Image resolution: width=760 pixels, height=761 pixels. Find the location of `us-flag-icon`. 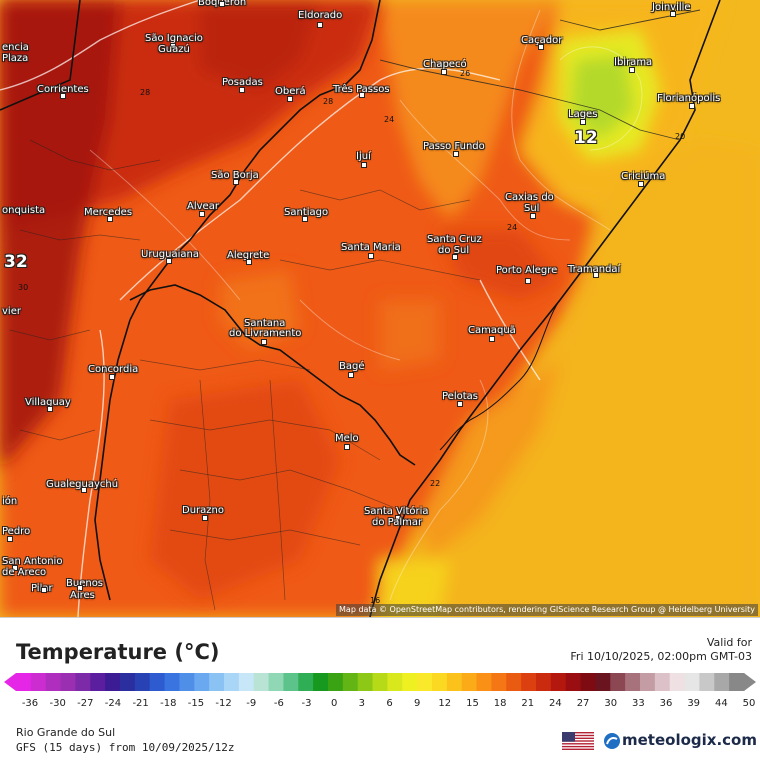

us-flag-icon is located at coordinates (578, 741).